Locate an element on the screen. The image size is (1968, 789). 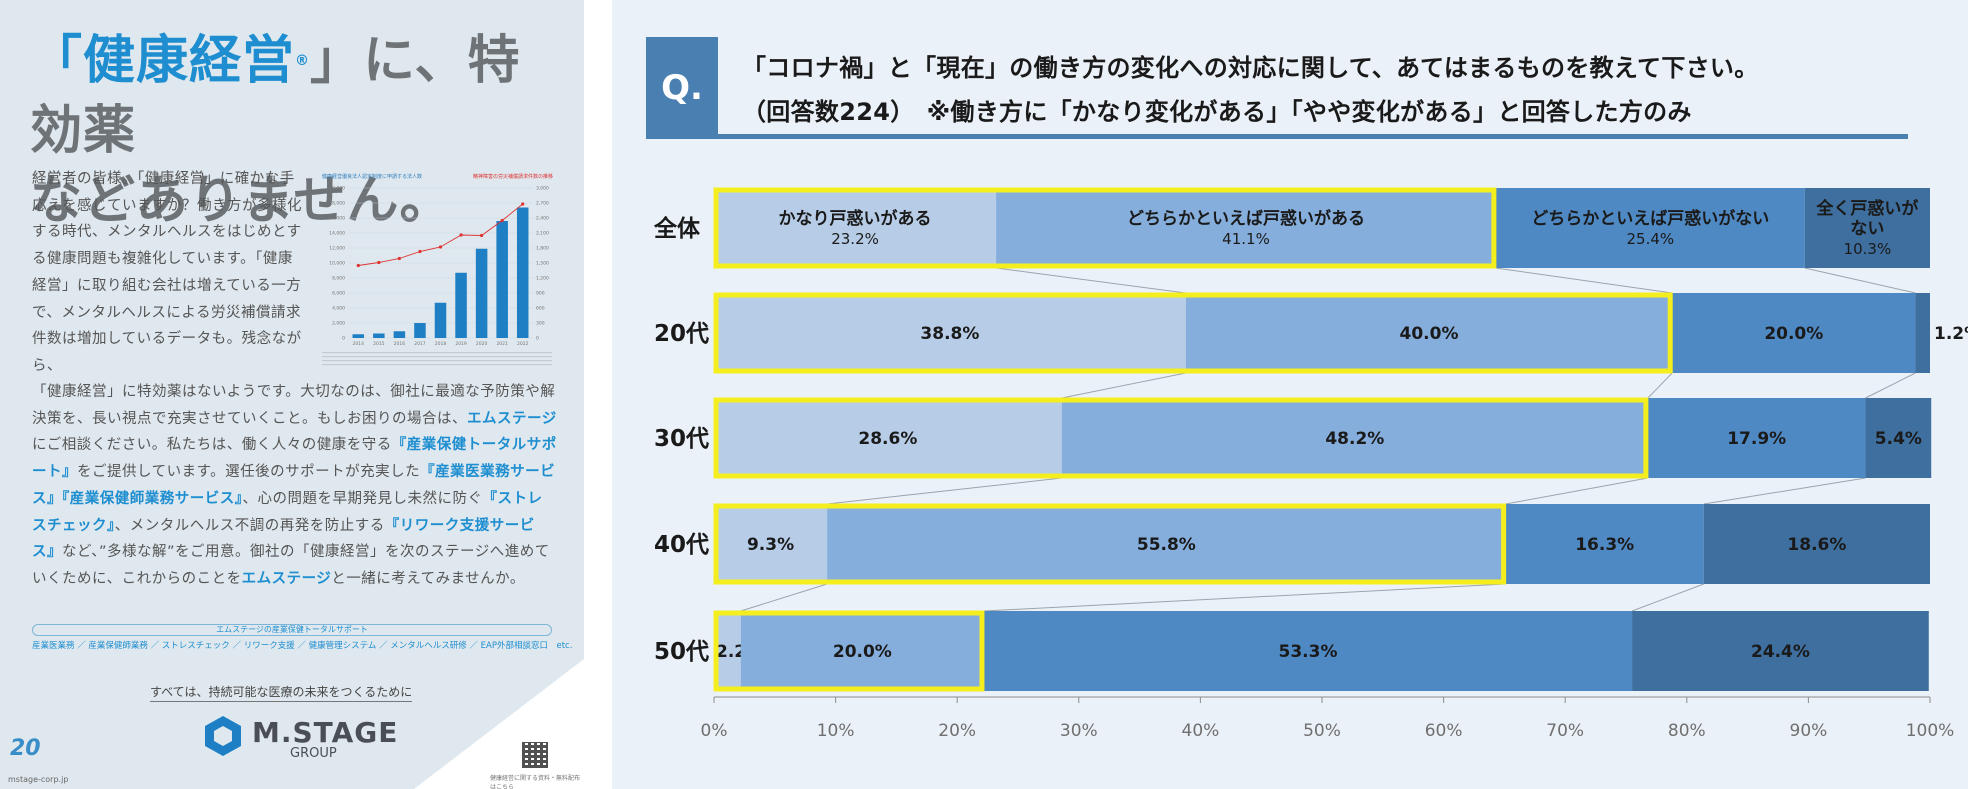
x-tick-label: 60% is located at coordinates (1444, 731).